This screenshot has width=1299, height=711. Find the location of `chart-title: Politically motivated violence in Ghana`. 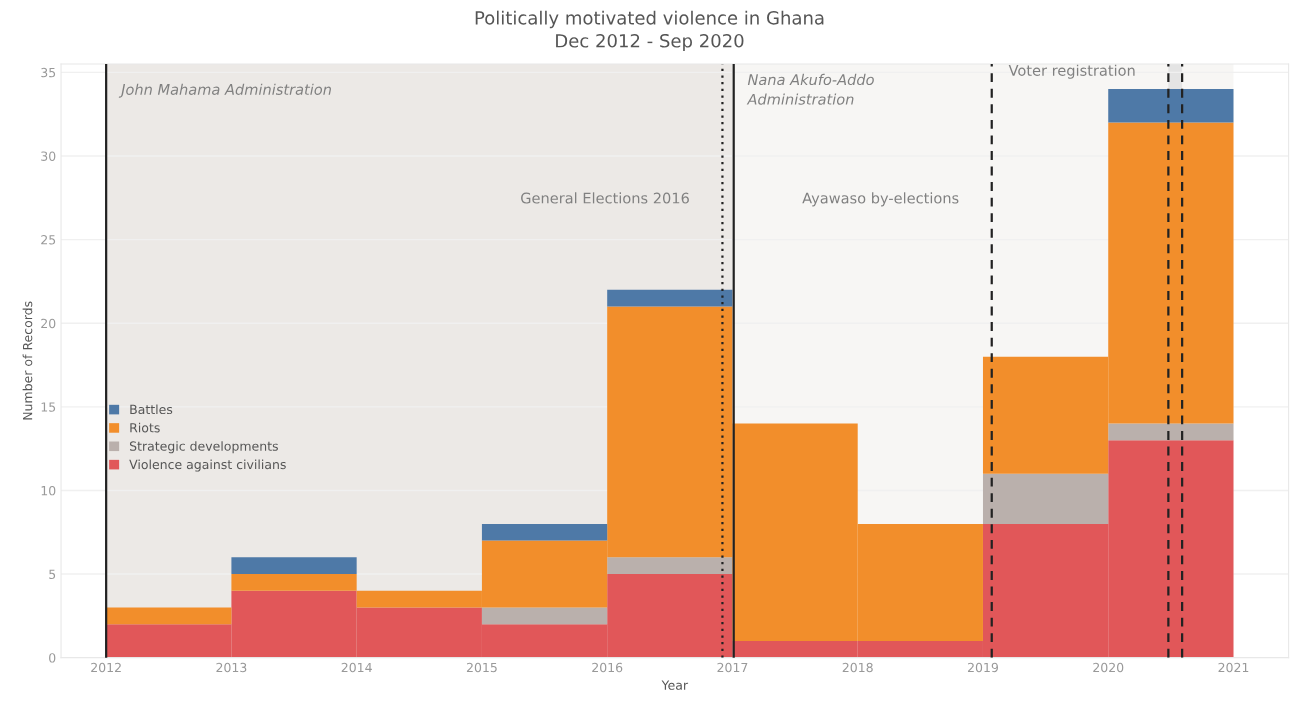

chart-title: Politically motivated violence in Ghana is located at coordinates (649, 19).